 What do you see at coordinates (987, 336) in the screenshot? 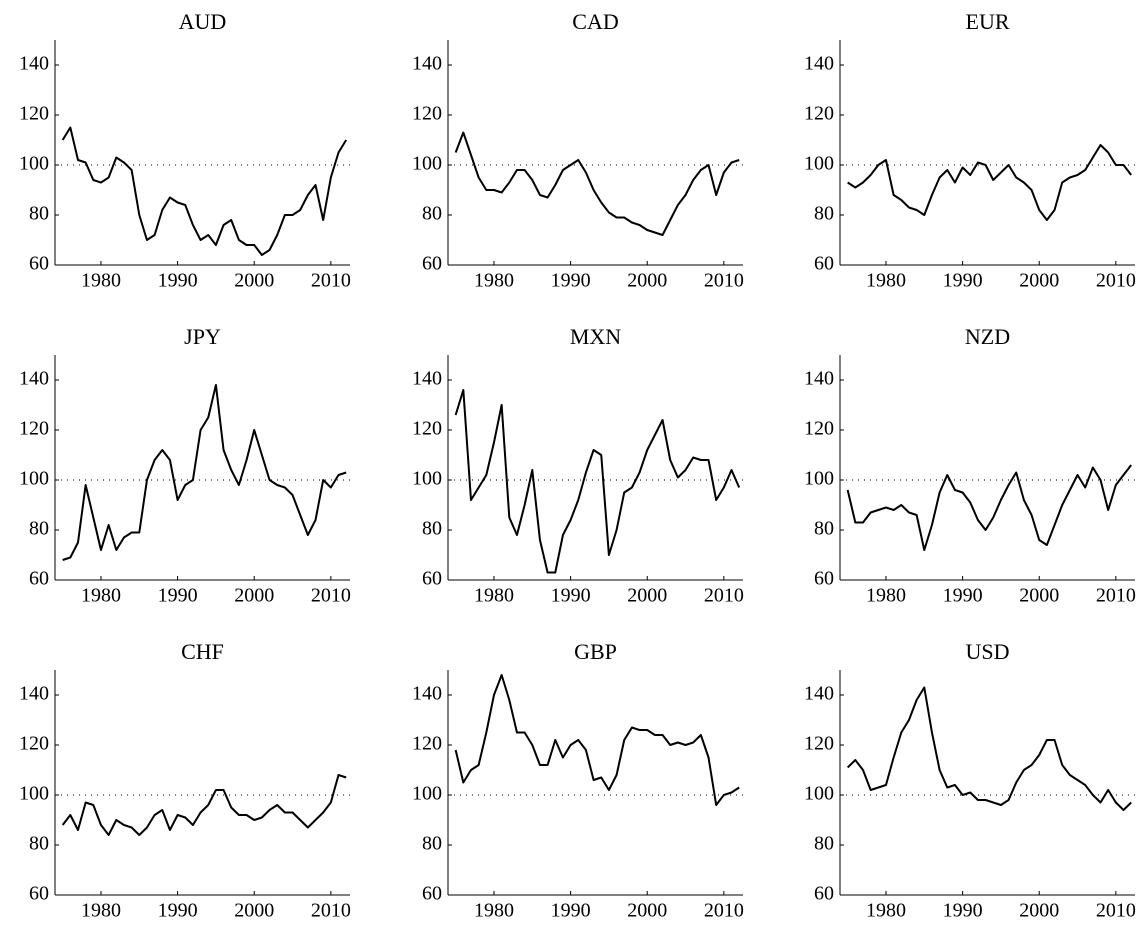
I see `chart-title: NZD` at bounding box center [987, 336].